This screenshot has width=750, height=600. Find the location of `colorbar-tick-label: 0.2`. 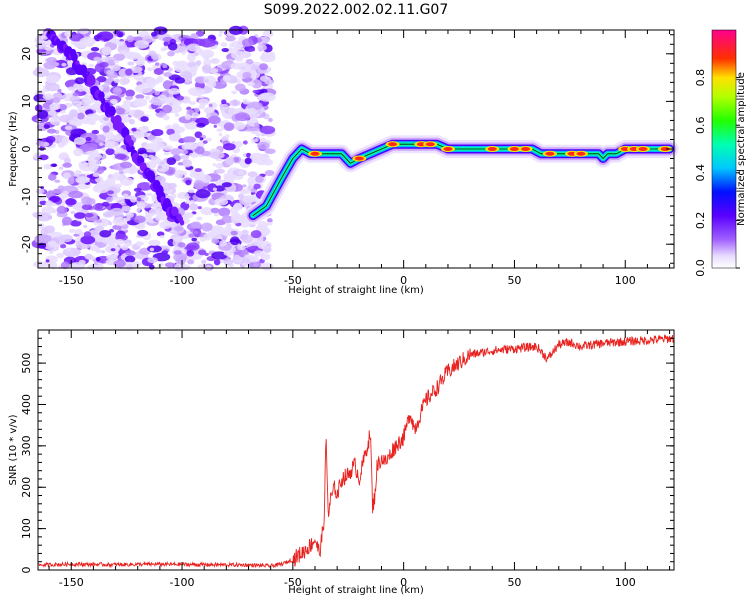

colorbar-tick-label: 0.2 is located at coordinates (700, 221).